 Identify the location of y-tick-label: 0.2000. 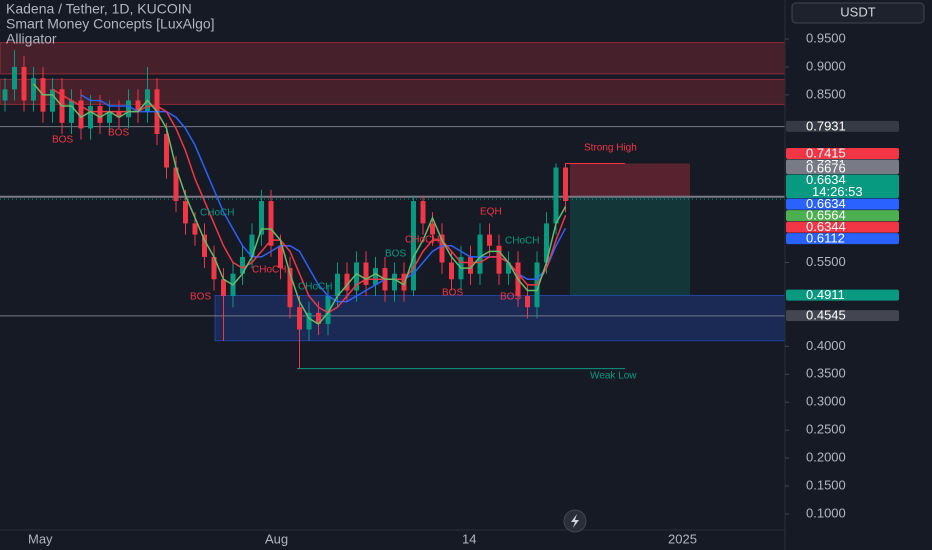
(826, 457).